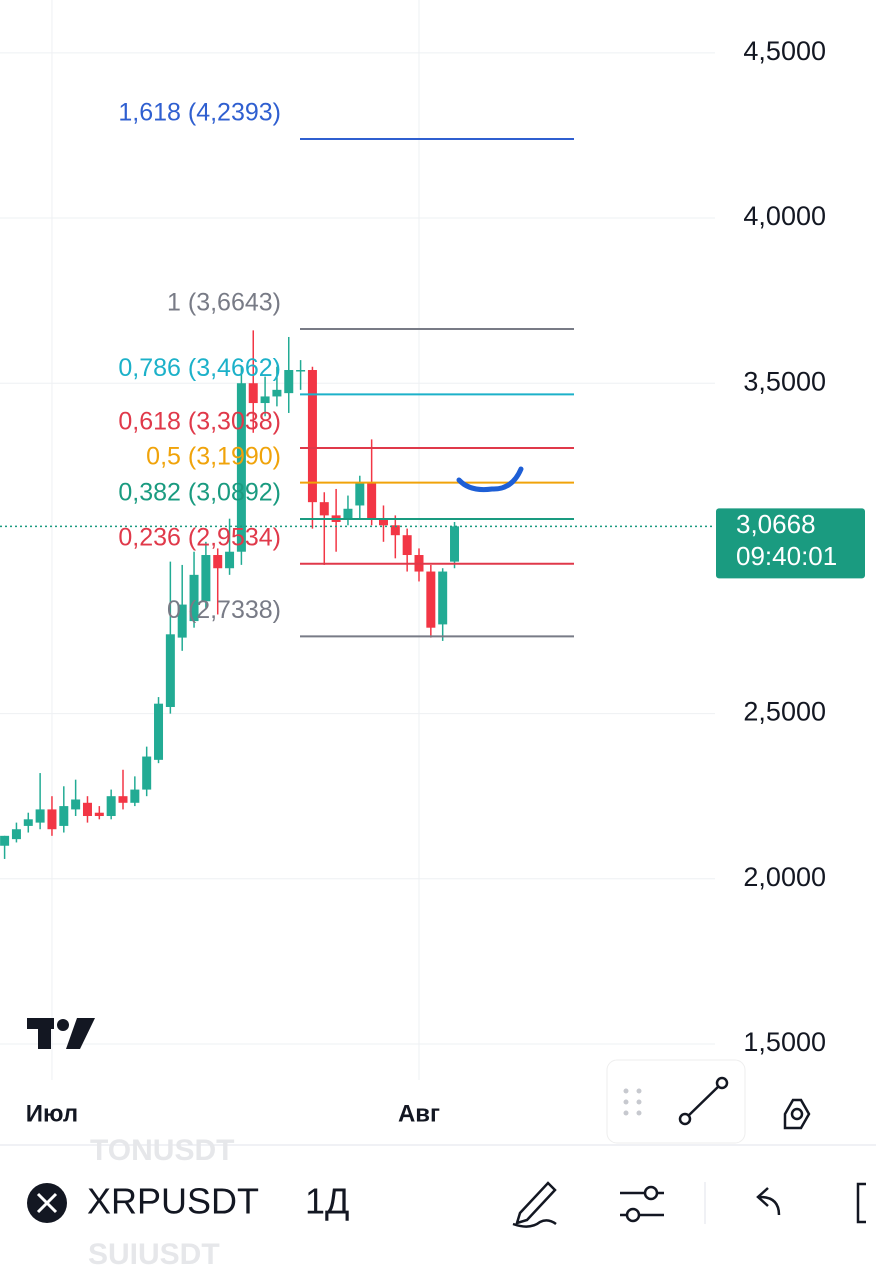 The width and height of the screenshot is (876, 1280). Describe the element at coordinates (224, 610) in the screenshot. I see `fib-label: 0 (2,7338)` at that location.